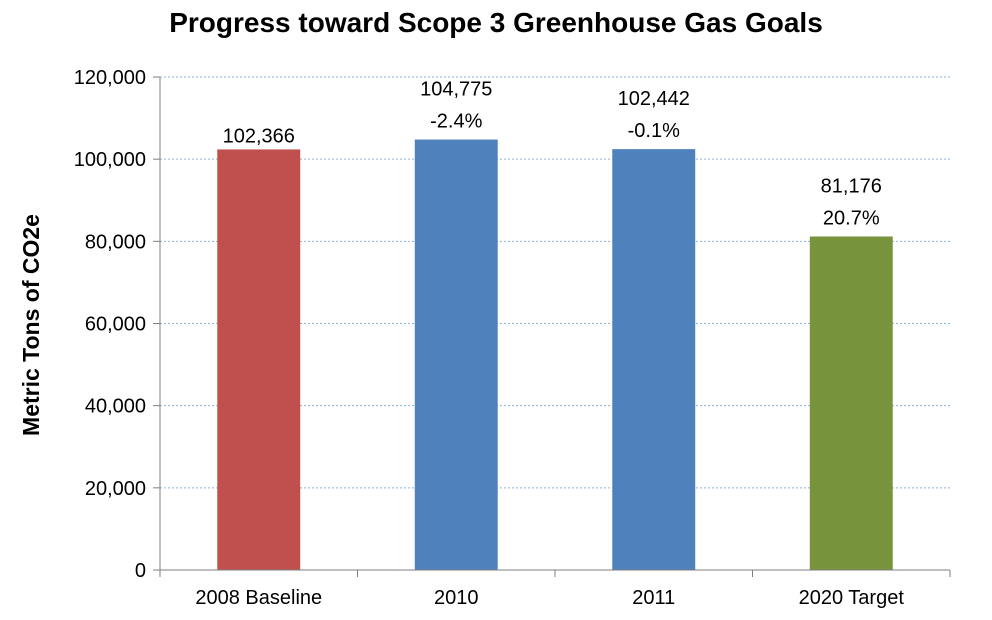 This screenshot has height=620, width=992. What do you see at coordinates (852, 598) in the screenshot?
I see `x-tick-label: 2020 Target` at bounding box center [852, 598].